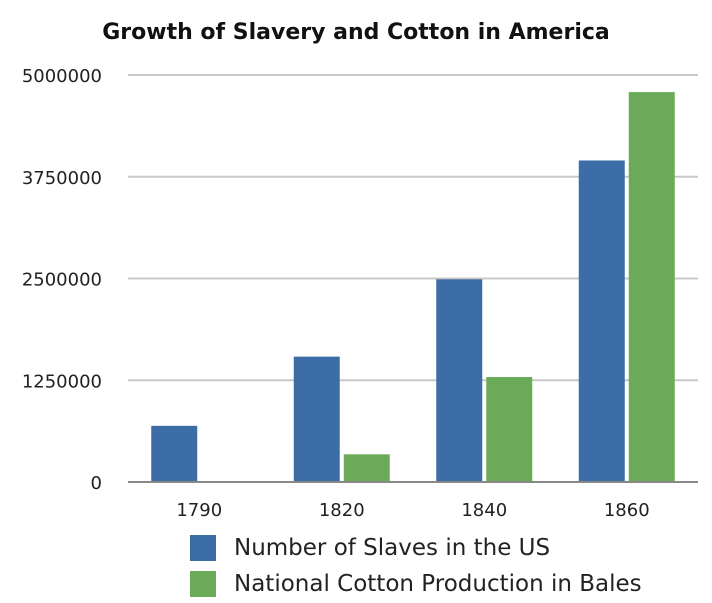  Describe the element at coordinates (412, 510) in the screenshot. I see `x-axis-ticks: 1790 1820 1840 1860` at that location.